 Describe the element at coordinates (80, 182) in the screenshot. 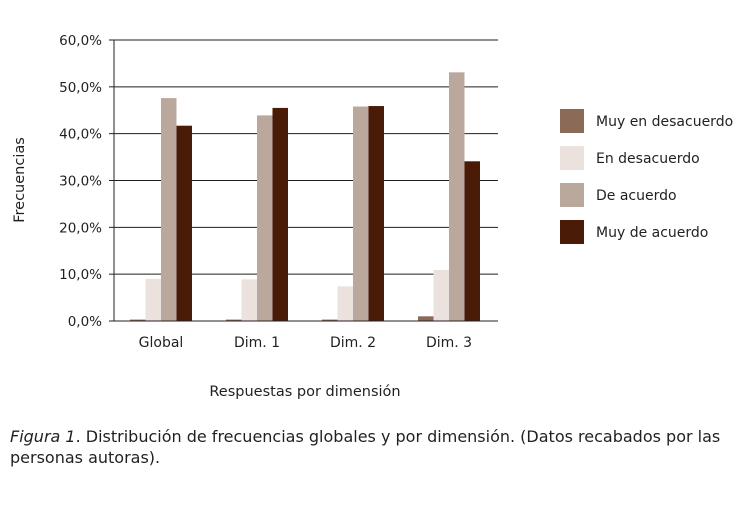

I see `y-tick-label: 30,0%` at that location.